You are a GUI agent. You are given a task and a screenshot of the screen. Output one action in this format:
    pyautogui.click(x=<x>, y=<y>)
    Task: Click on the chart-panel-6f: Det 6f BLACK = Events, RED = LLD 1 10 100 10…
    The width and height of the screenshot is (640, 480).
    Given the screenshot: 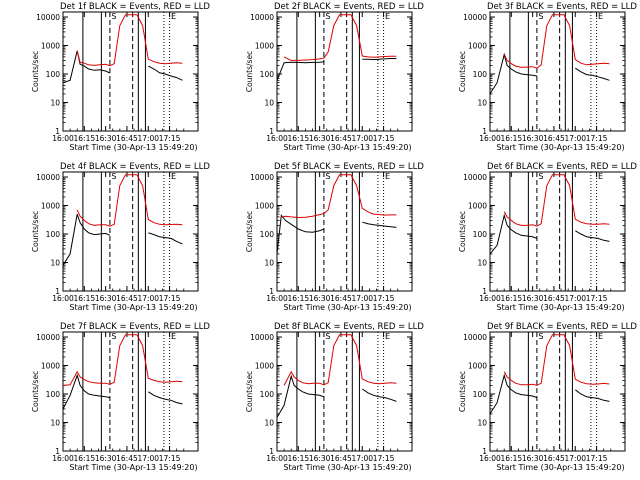 What is the action you would take?
    pyautogui.click(x=547, y=237)
    